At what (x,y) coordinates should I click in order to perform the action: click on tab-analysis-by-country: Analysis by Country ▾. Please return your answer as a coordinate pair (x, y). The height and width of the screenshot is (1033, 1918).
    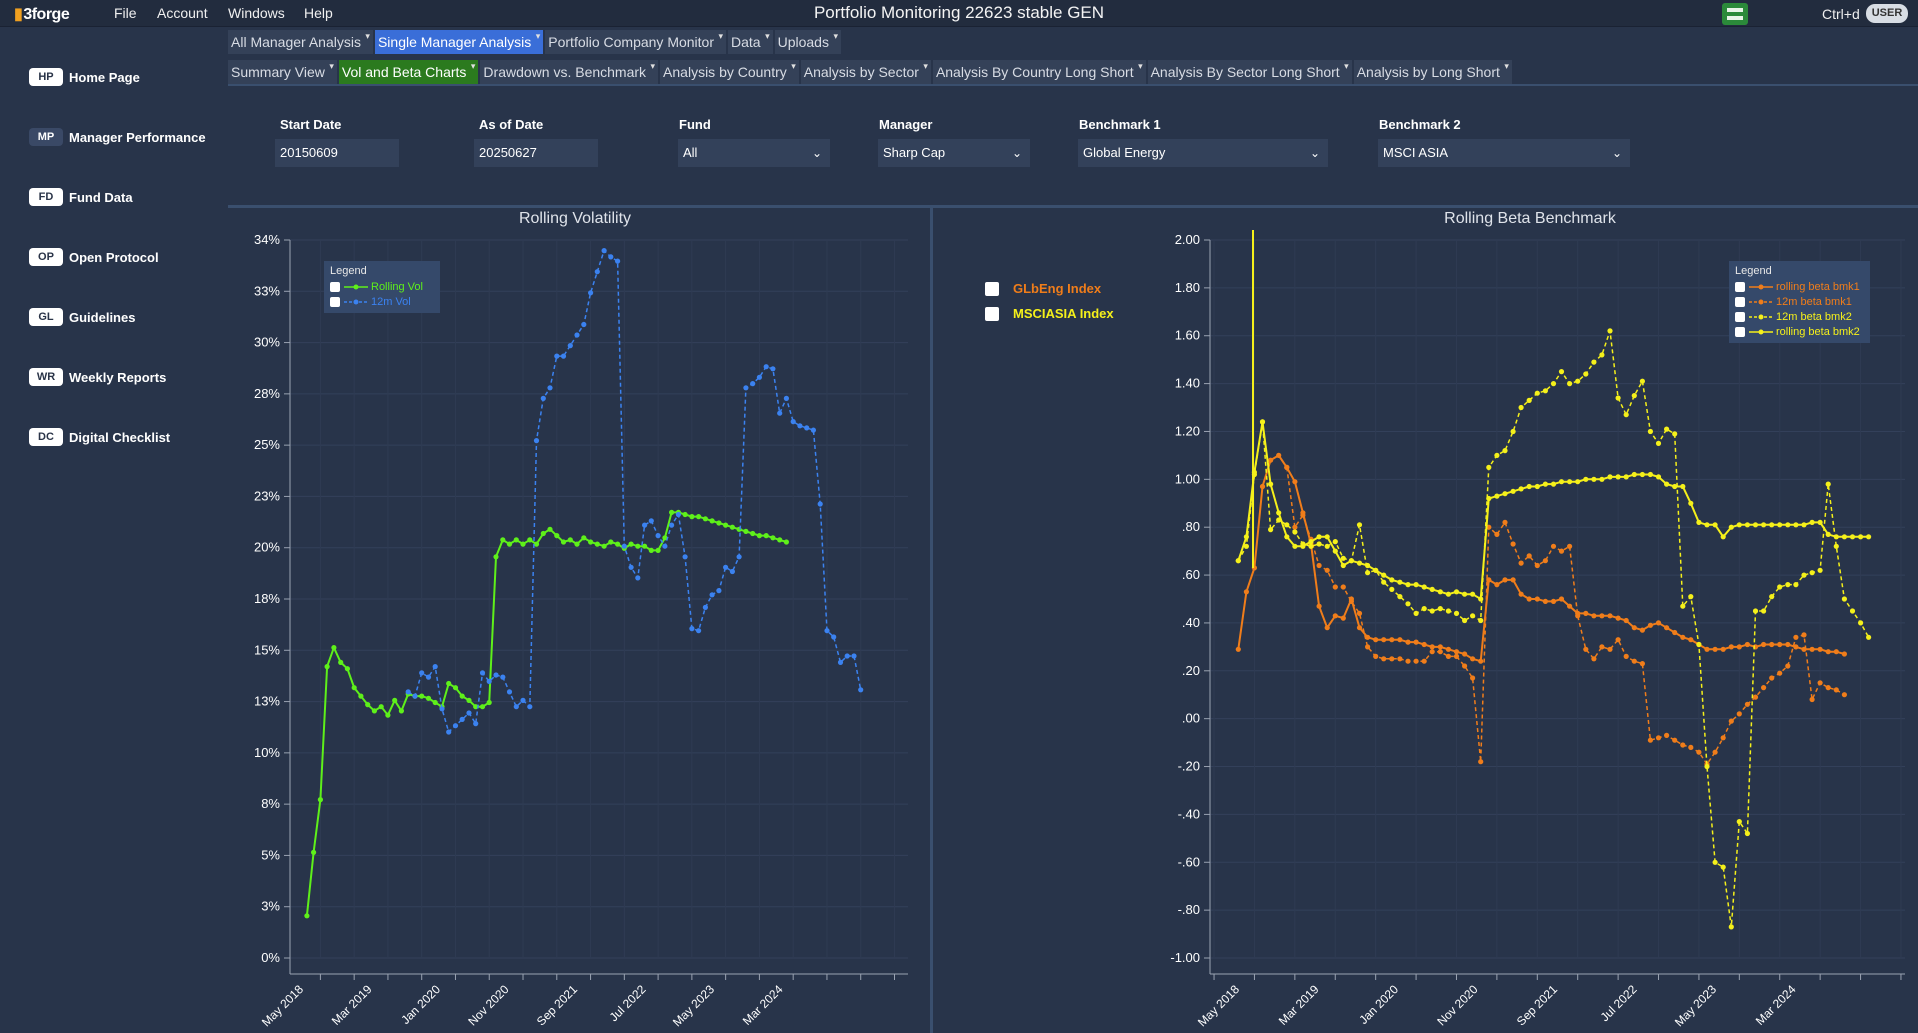
    Looking at the image, I should click on (729, 72).